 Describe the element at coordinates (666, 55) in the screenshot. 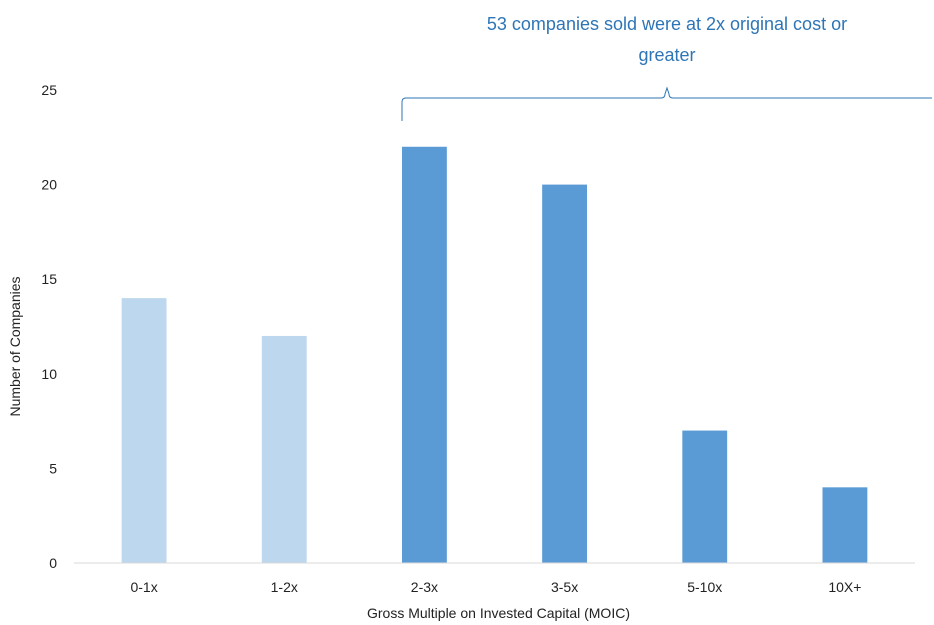

I see `annotation-text-line-2: greater` at that location.